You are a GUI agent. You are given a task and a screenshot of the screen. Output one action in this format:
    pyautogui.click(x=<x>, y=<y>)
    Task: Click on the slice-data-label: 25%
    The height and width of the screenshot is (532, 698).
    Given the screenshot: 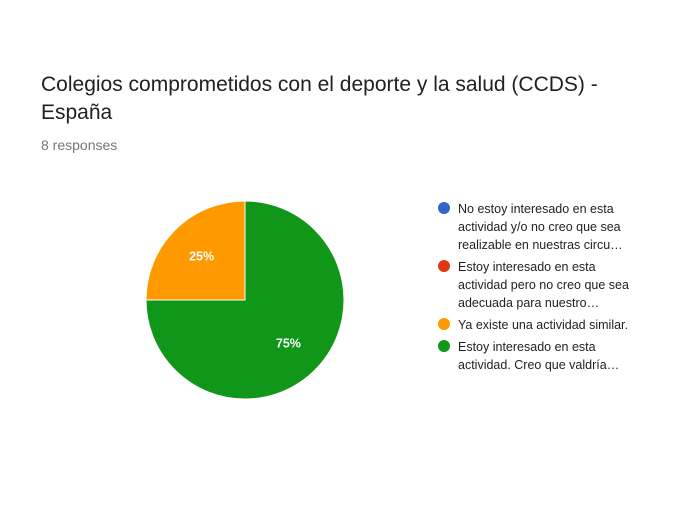 What is the action you would take?
    pyautogui.click(x=201, y=257)
    